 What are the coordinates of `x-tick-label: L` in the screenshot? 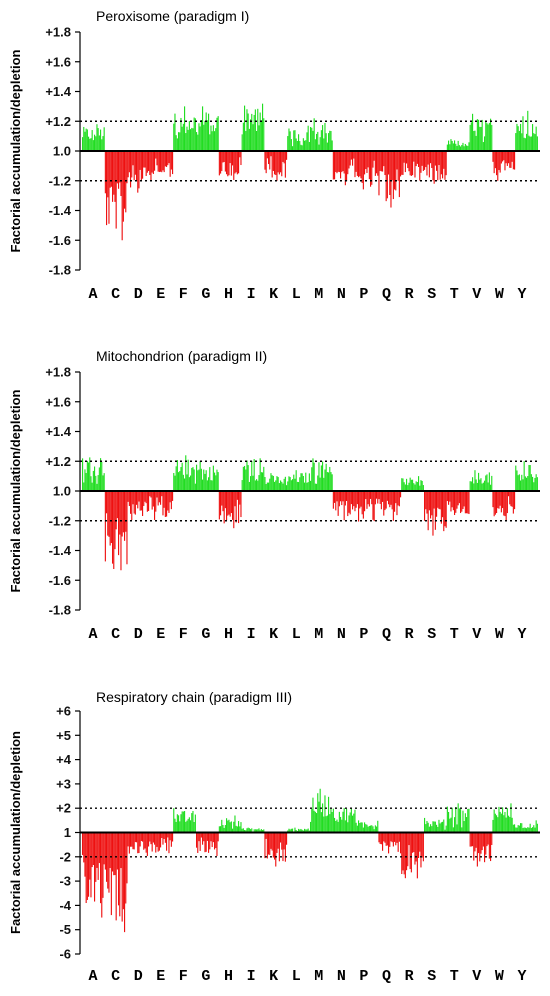 It's located at (296, 634).